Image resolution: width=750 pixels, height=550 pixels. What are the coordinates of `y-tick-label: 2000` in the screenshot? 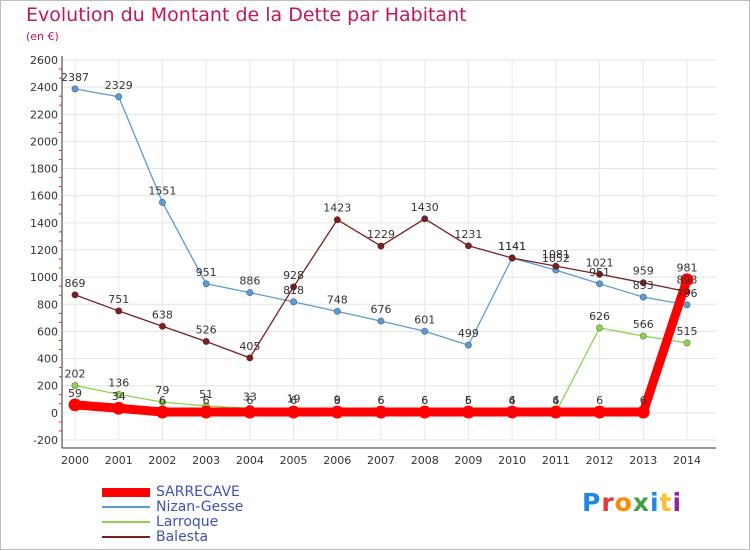 It's located at (44, 141).